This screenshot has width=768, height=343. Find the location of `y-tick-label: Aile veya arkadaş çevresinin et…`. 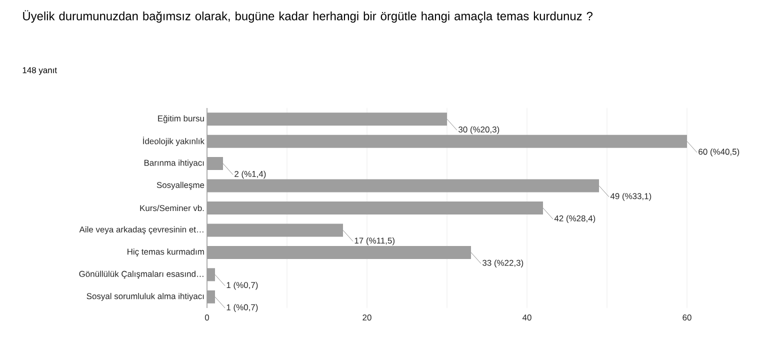

y-tick-label: Aile veya arkadaş çevresinin et… is located at coordinates (141, 230).